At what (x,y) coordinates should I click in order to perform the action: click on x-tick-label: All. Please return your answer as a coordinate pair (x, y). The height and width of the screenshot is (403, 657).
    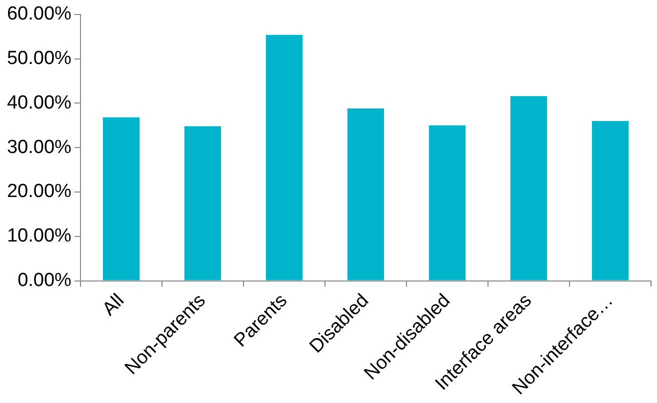
    Looking at the image, I should click on (113, 305).